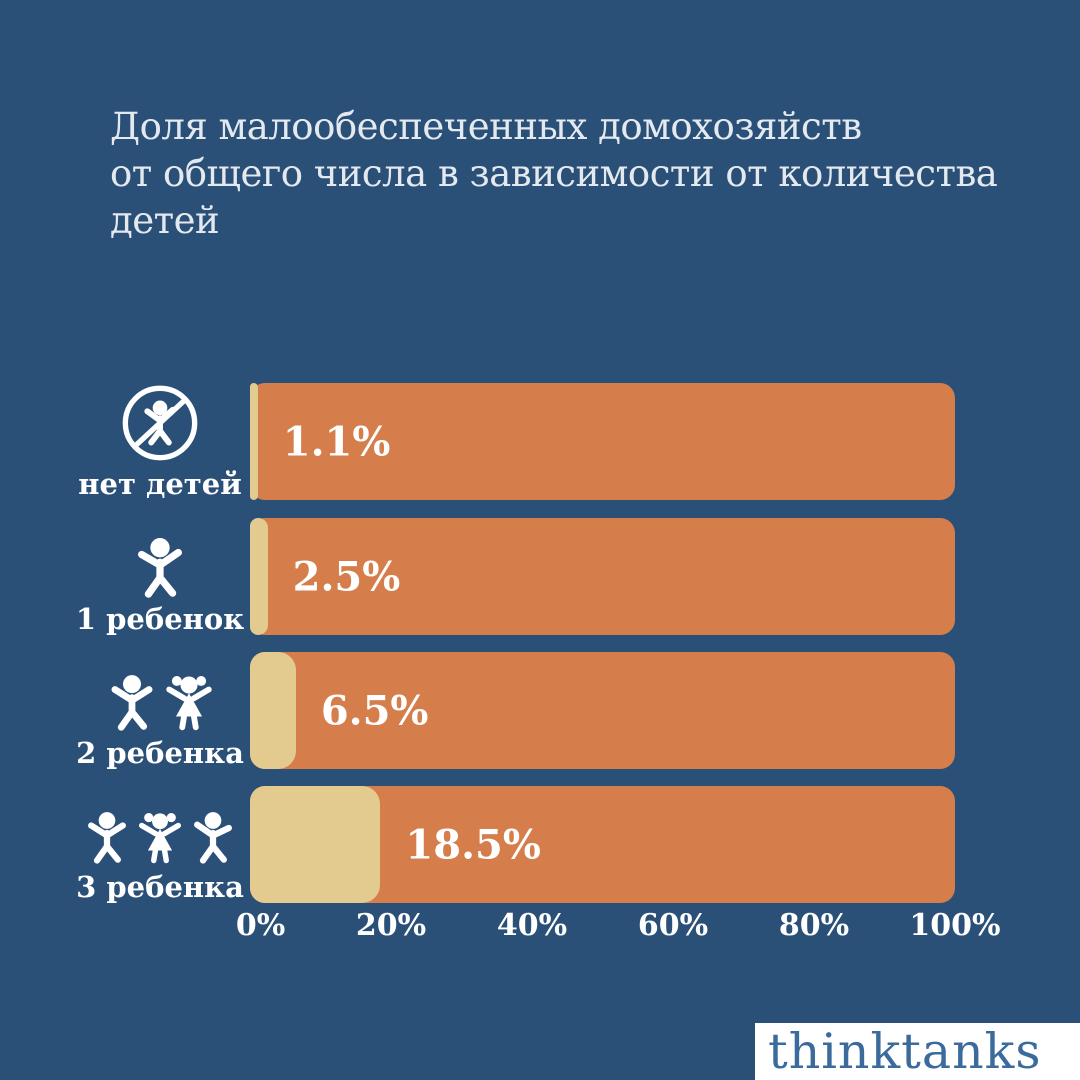 Image resolution: width=1080 pixels, height=1080 pixels. I want to click on bar-value-label: 2.5%, so click(346, 576).